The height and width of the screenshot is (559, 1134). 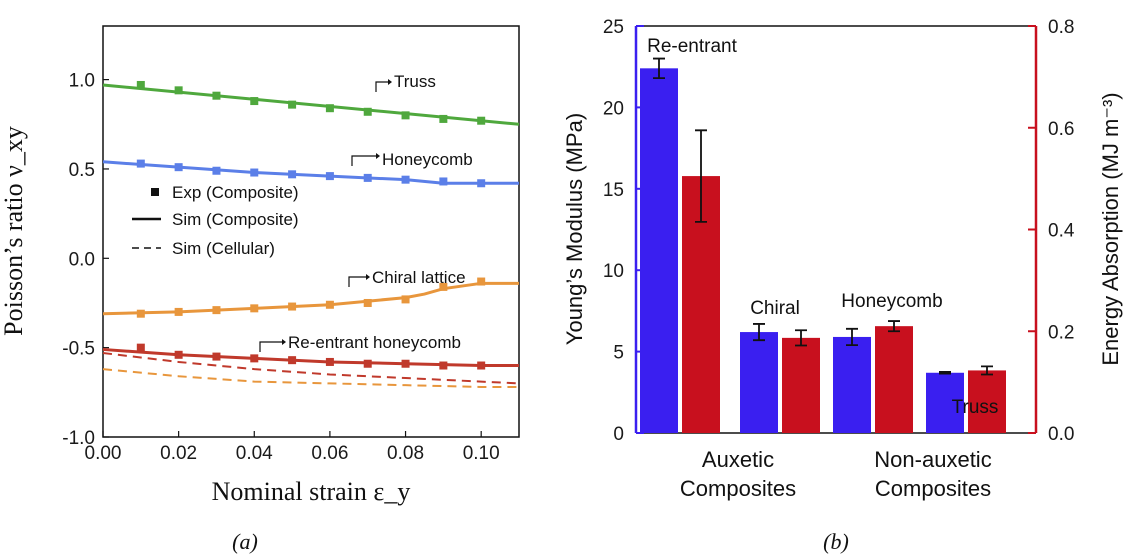 What do you see at coordinates (1061, 231) in the screenshot?
I see `right-y-tick-label: 0.4` at bounding box center [1061, 231].